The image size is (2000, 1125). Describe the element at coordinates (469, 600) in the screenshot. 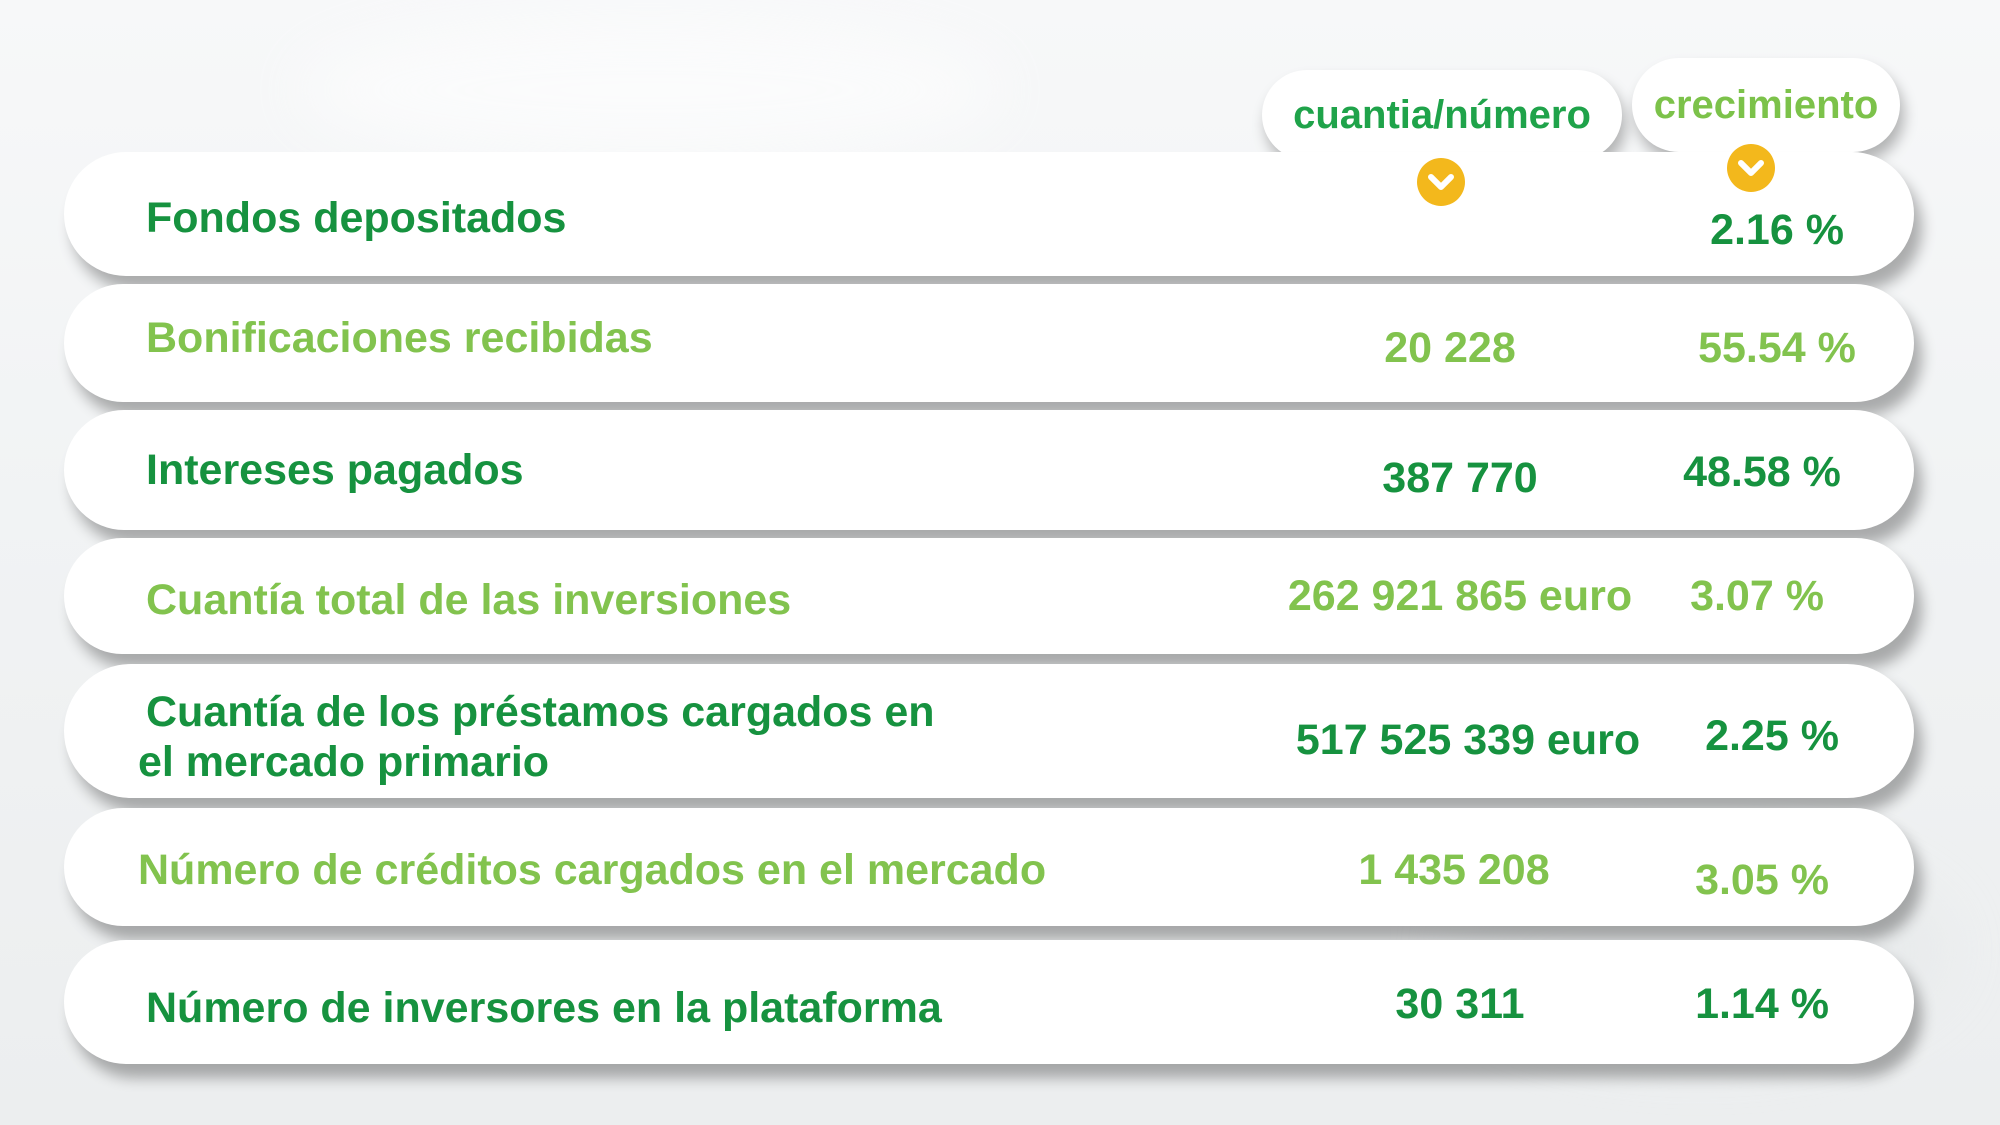

I see `row-label: Cuantía total de las inversiones` at that location.